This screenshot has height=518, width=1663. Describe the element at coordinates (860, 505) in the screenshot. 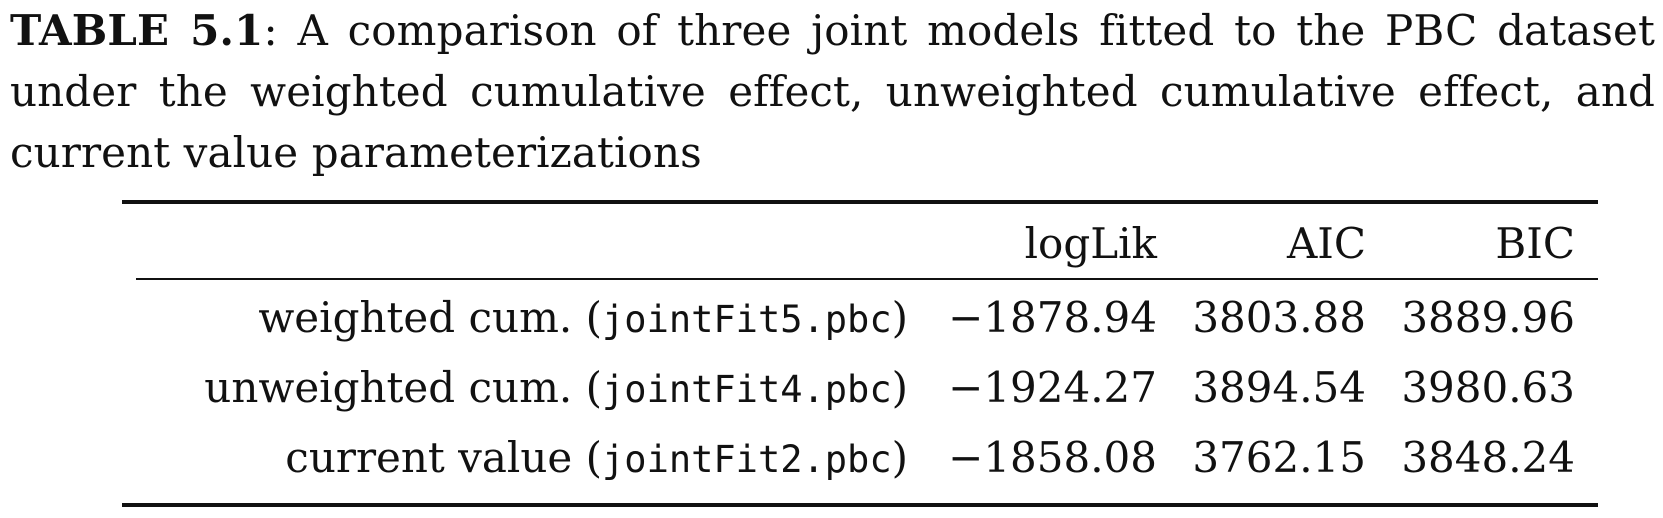

I see `table-bottom-rule` at that location.